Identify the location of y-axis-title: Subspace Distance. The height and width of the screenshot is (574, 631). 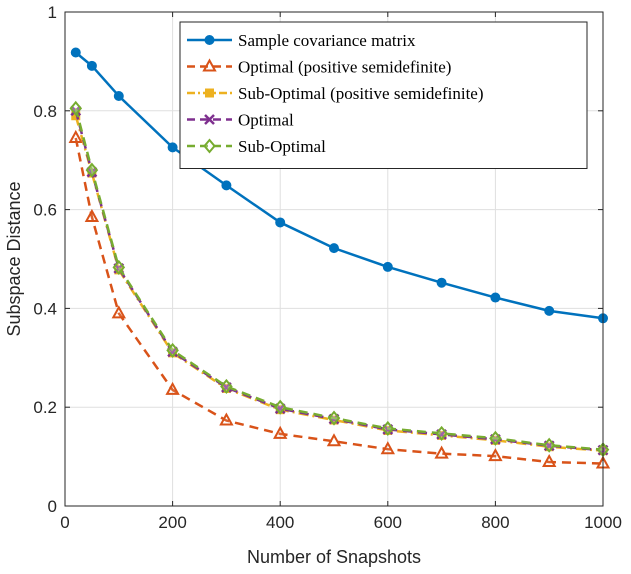
(14, 258).